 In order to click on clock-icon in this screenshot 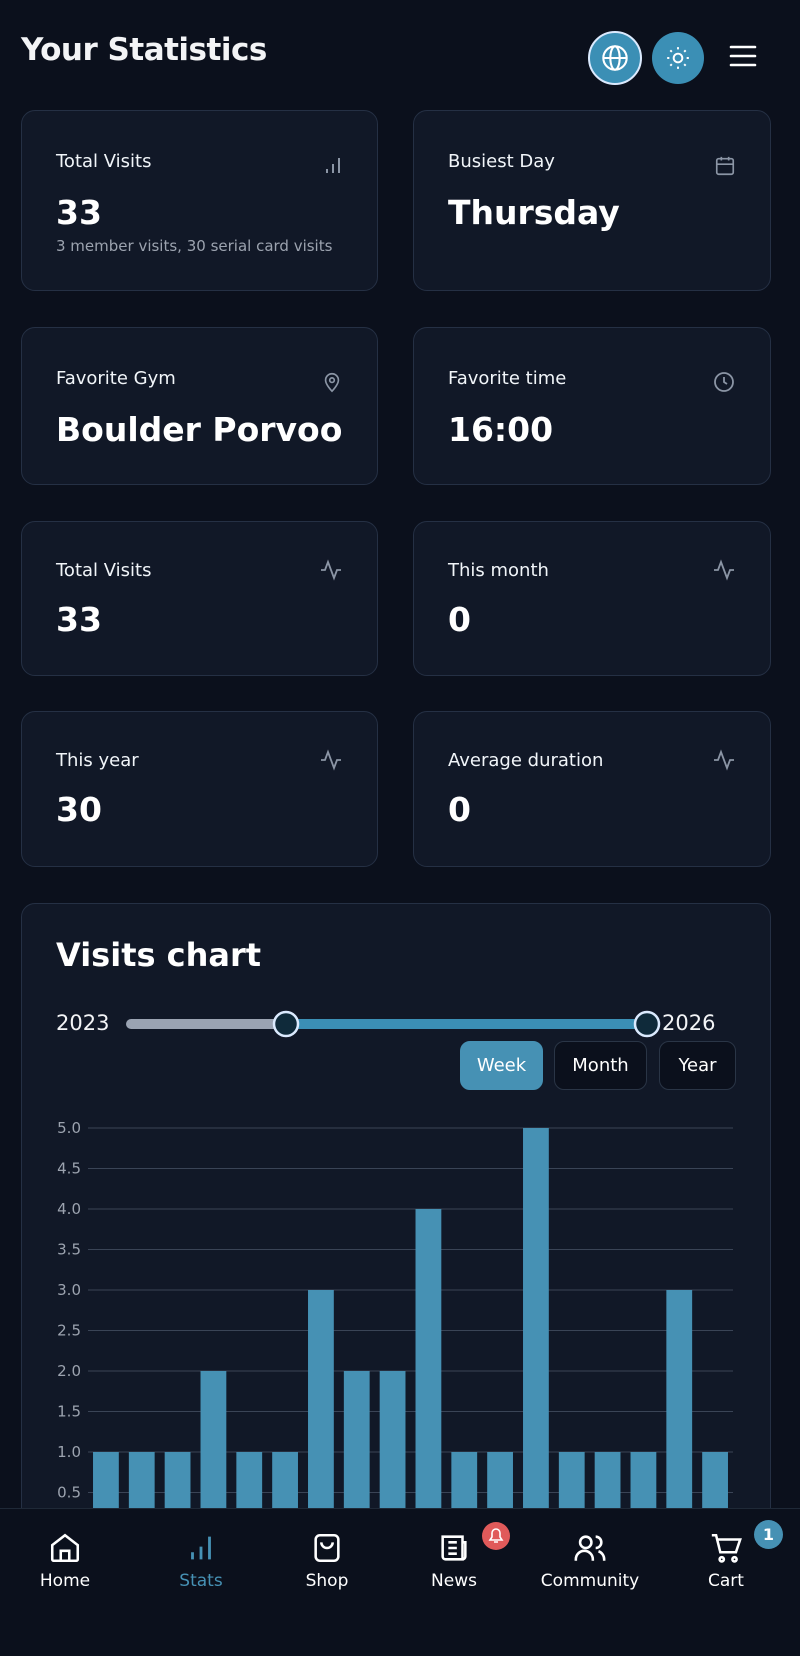, I will do `click(724, 382)`.